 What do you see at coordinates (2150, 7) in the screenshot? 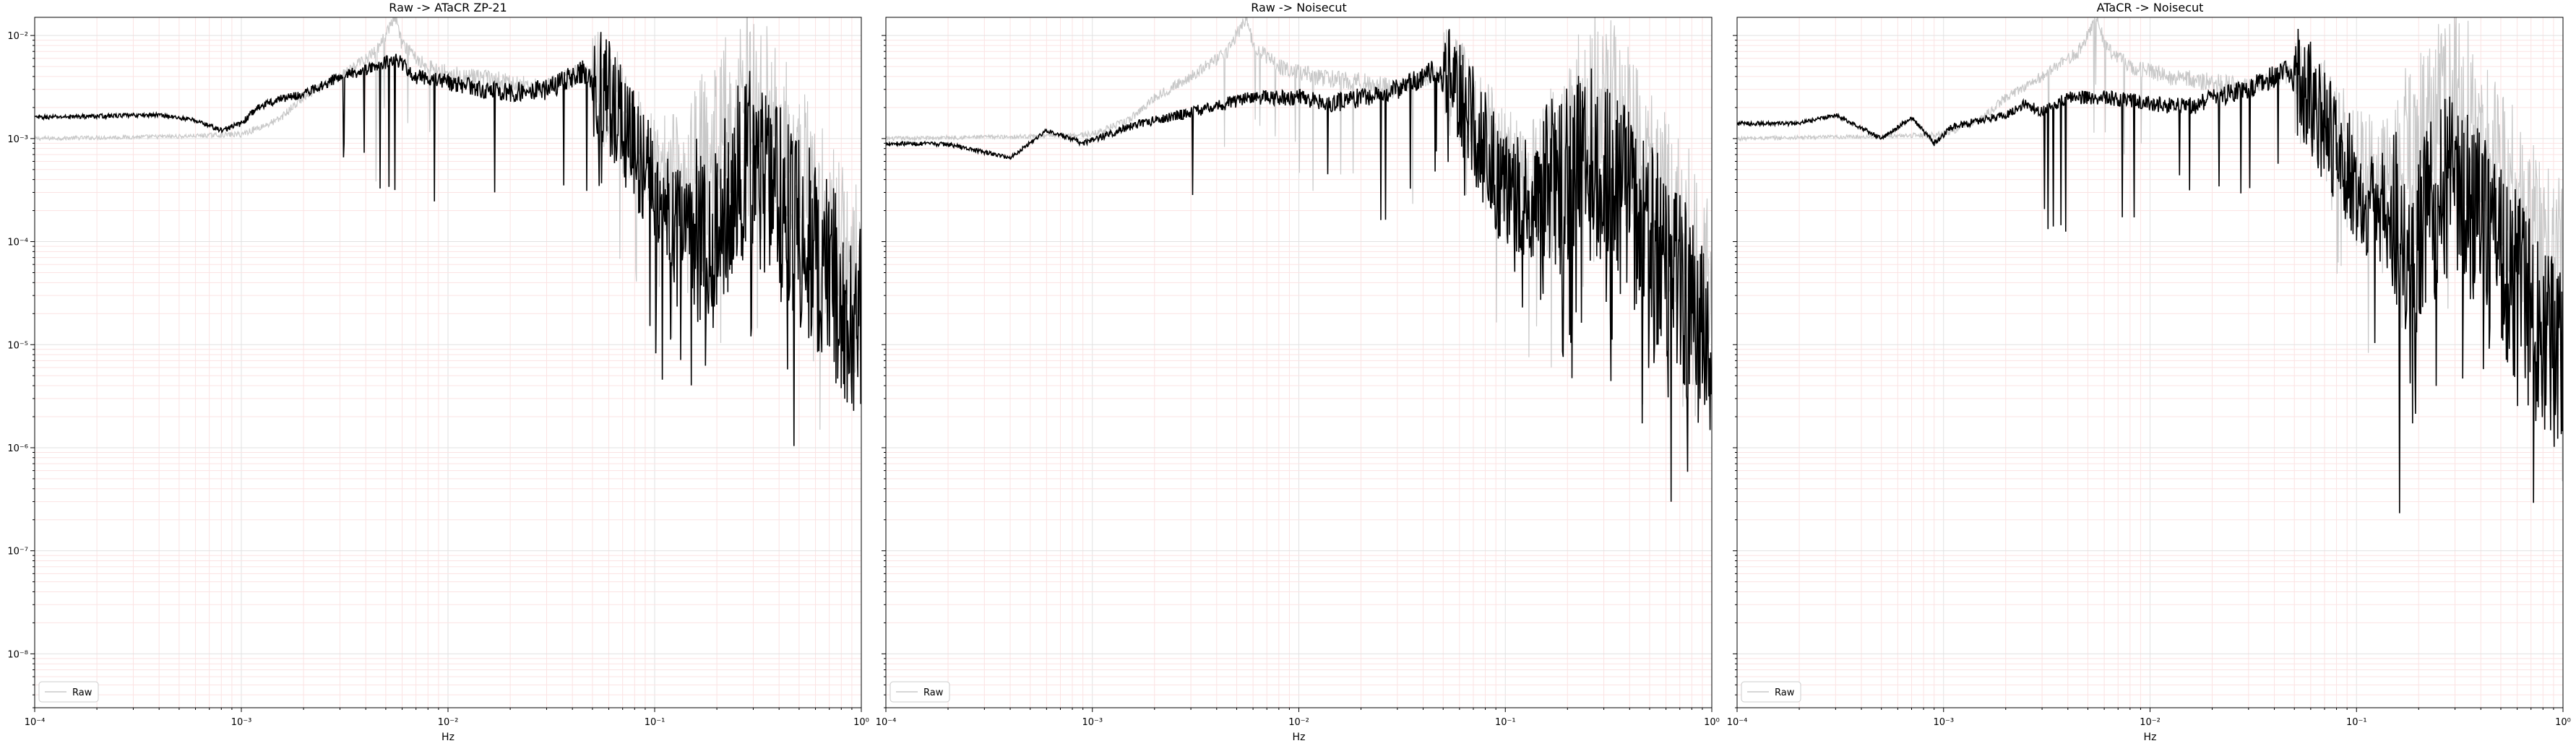
I see `panel-title: ATaCR -> Noisecut` at bounding box center [2150, 7].